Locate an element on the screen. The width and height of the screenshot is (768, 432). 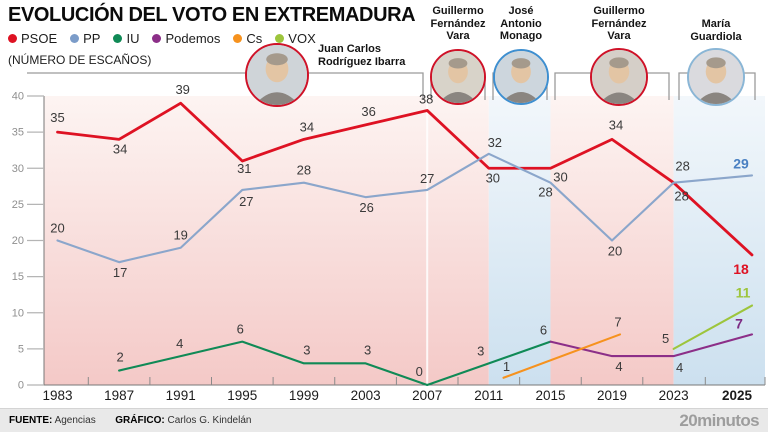
value-label-psoe-2023: 28 is located at coordinates (682, 166).